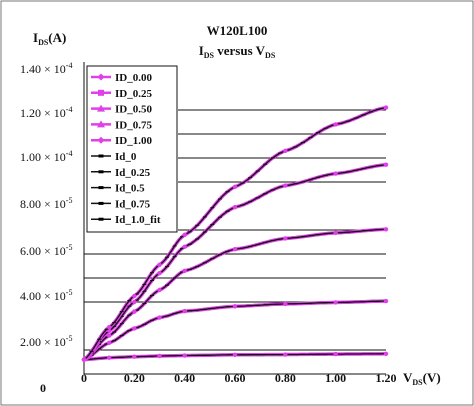  I want to click on x-tick-label: 1.20, so click(386, 378).